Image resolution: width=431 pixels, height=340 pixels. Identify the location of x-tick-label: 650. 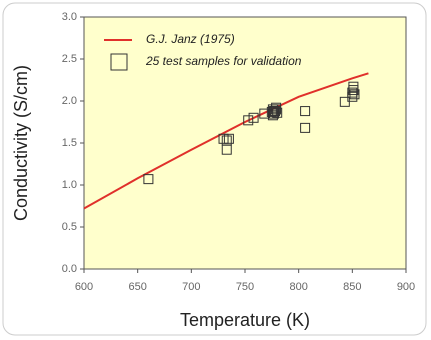
(137, 287).